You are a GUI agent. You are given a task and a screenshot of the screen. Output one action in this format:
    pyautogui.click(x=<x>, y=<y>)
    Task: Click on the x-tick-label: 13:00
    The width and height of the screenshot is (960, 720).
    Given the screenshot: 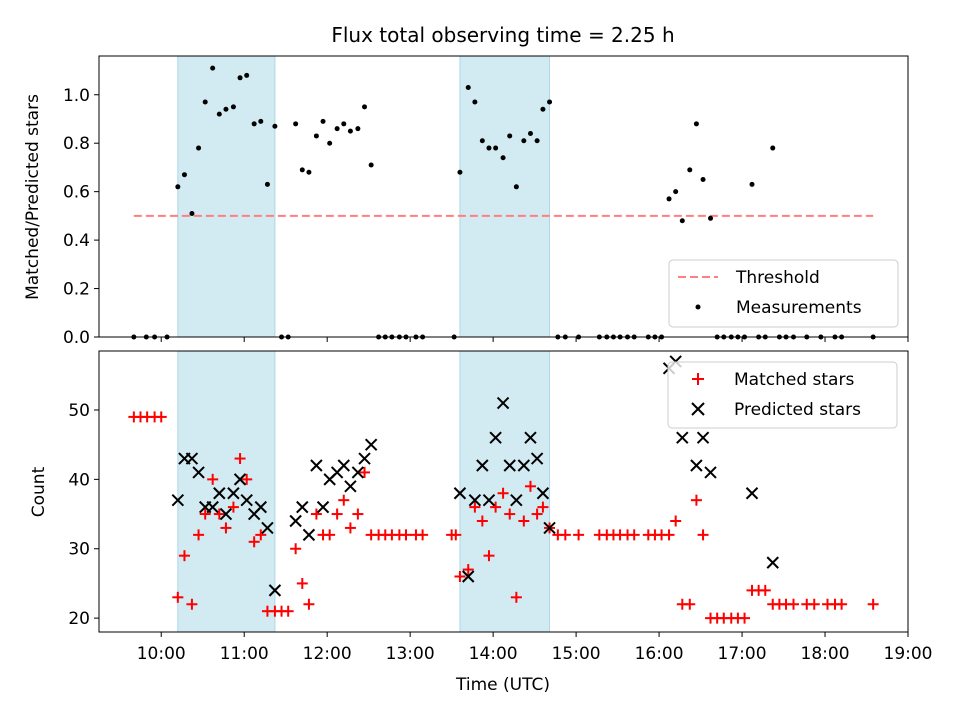 What is the action you would take?
    pyautogui.click(x=410, y=654)
    